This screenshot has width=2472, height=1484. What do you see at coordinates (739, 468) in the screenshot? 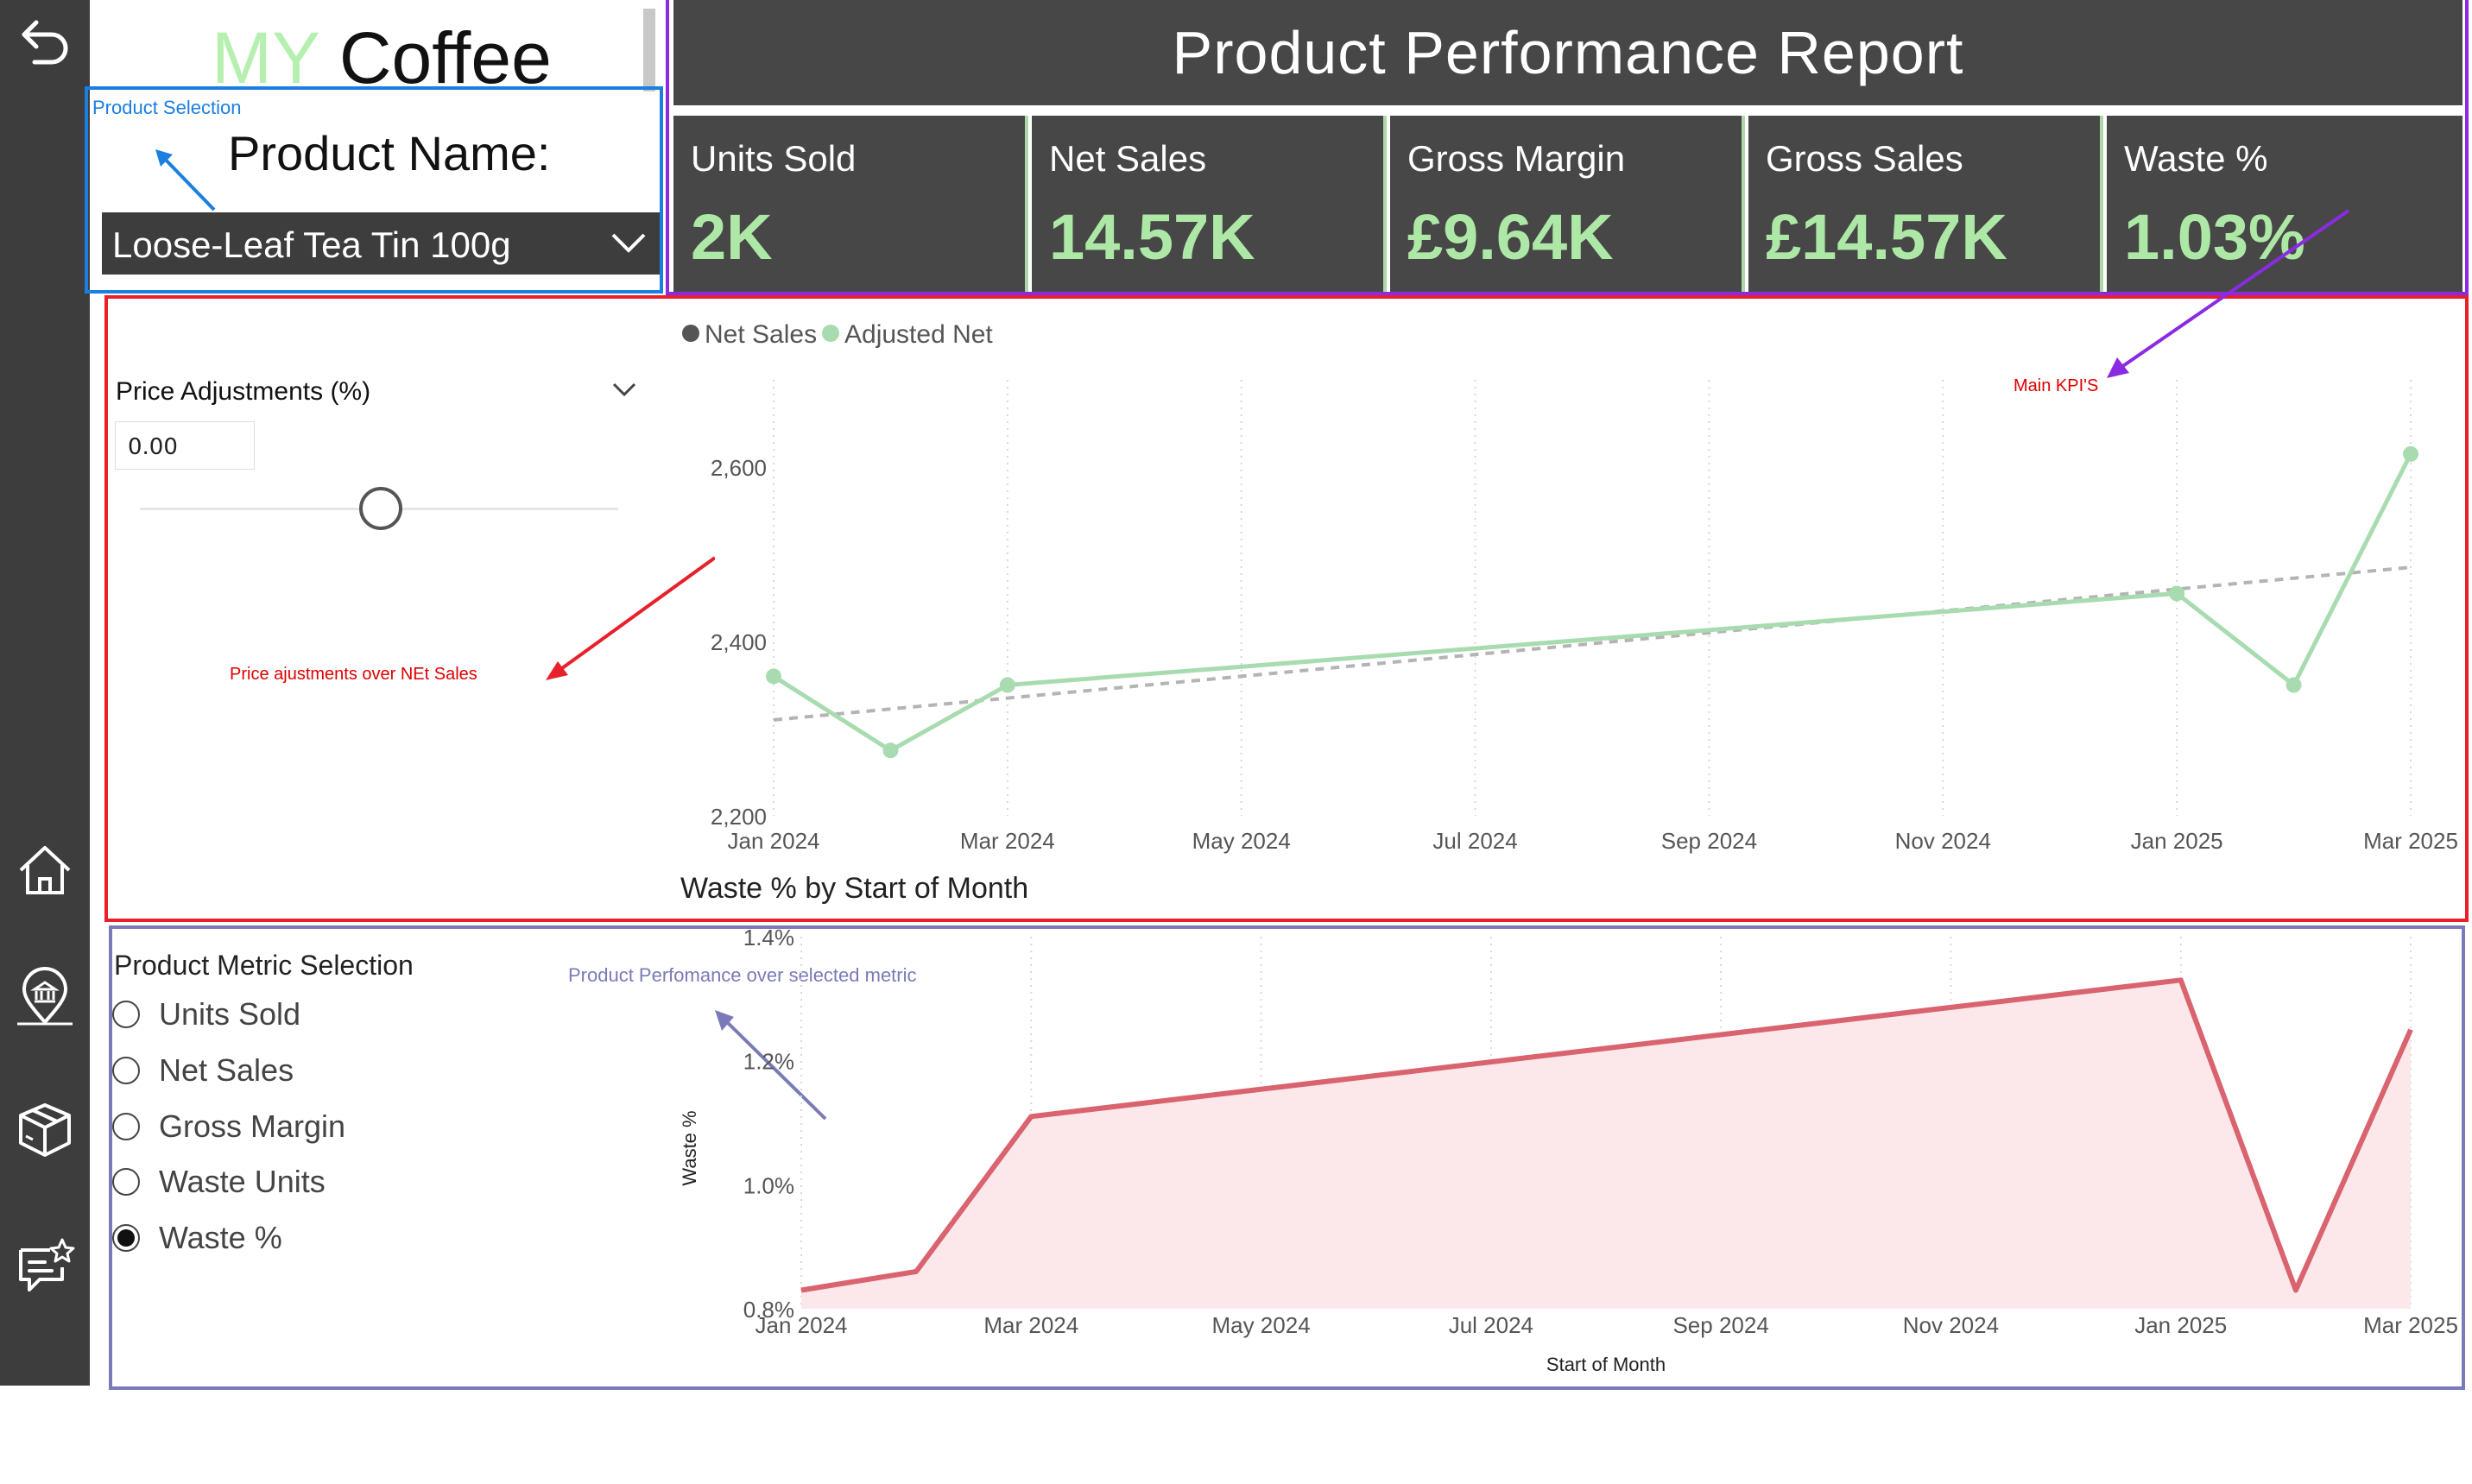
I see `y-tick-label: 2,600` at bounding box center [739, 468].